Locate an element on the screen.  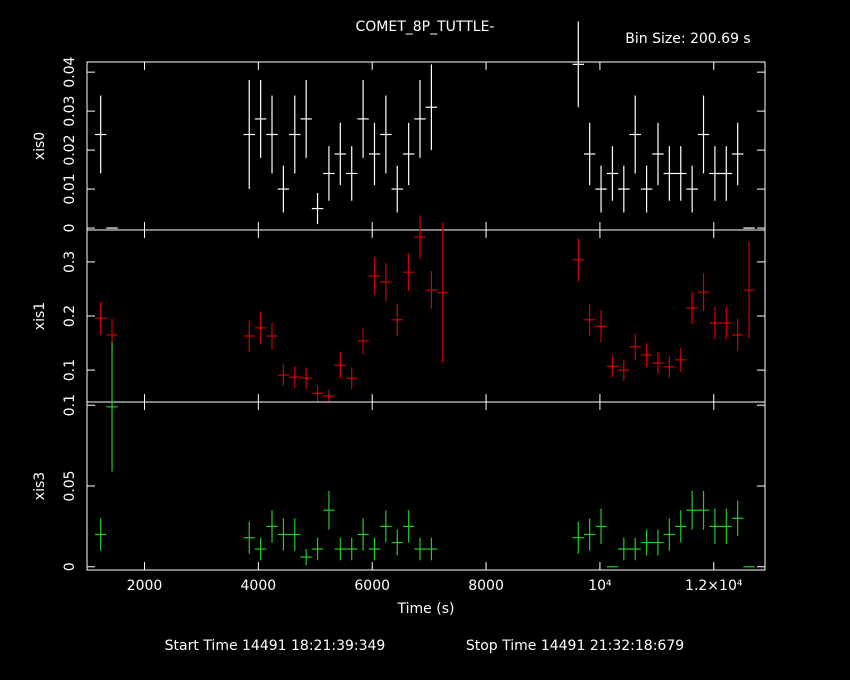
x-axis-label: Time (s) is located at coordinates (426, 609).